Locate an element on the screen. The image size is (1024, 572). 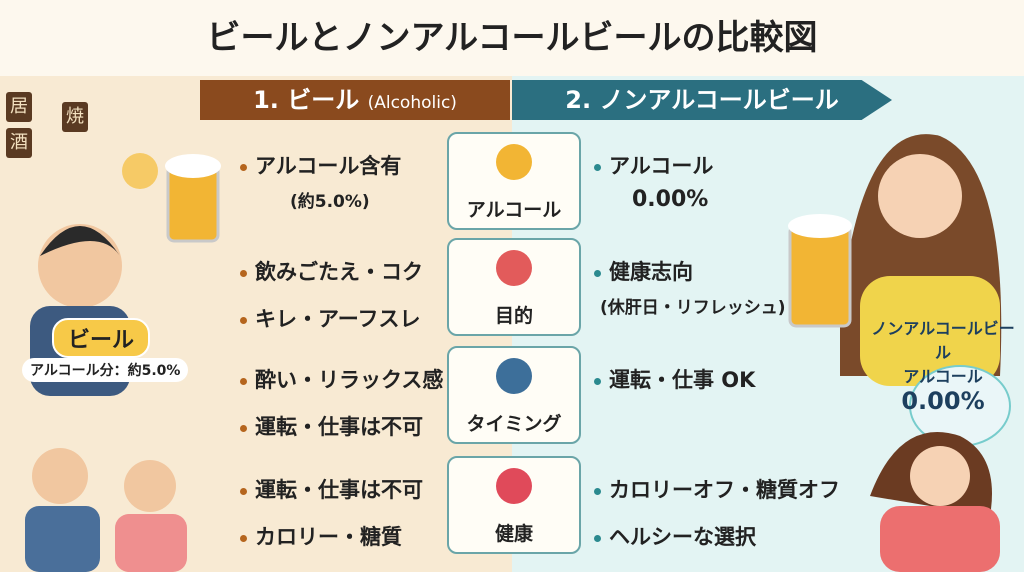
row-label: アルコール is located at coordinates (514, 210).